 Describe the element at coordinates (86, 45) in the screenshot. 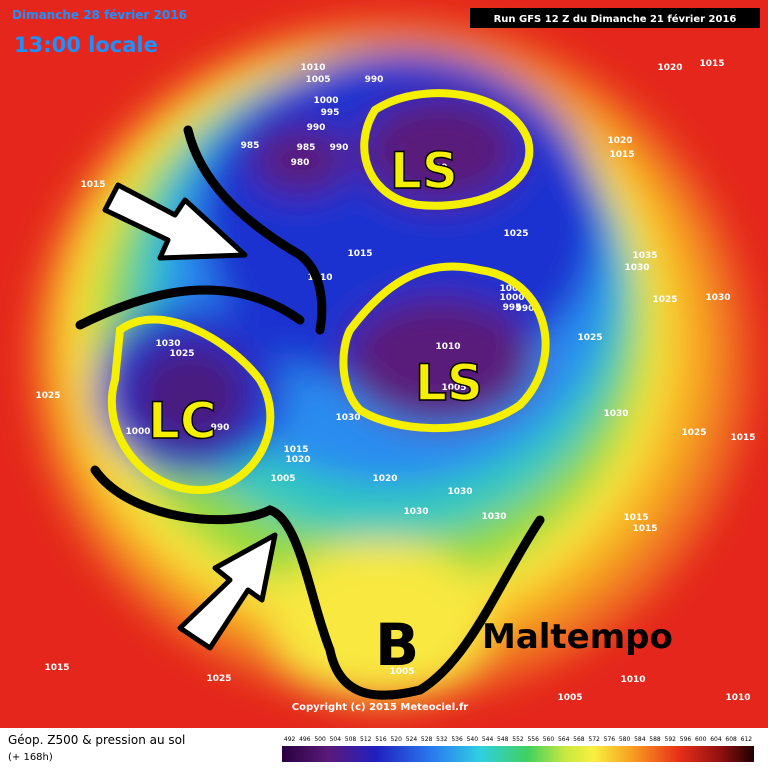

I see `time: 13:00 locale` at that location.